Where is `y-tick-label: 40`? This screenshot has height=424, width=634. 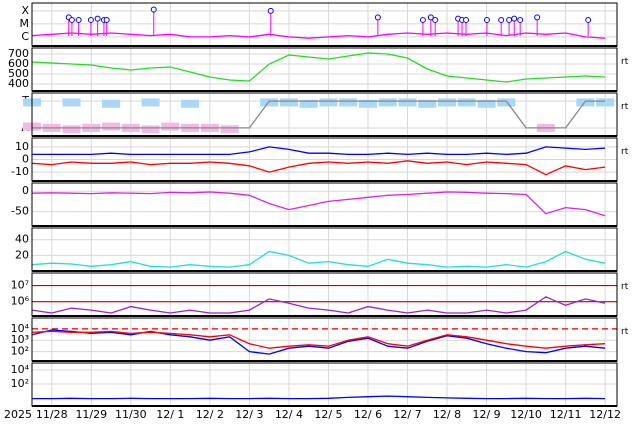
y-tick-label: 40 is located at coordinates (22, 239).